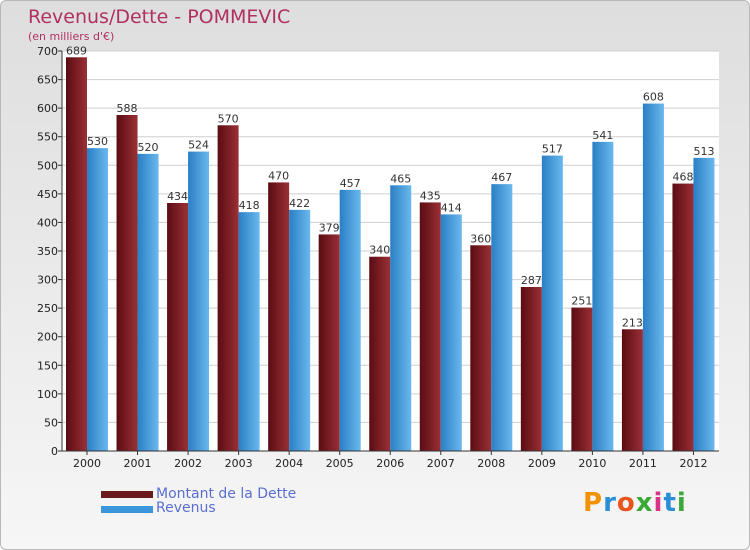  Describe the element at coordinates (54, 451) in the screenshot. I see `y-tick-label: 0` at that location.